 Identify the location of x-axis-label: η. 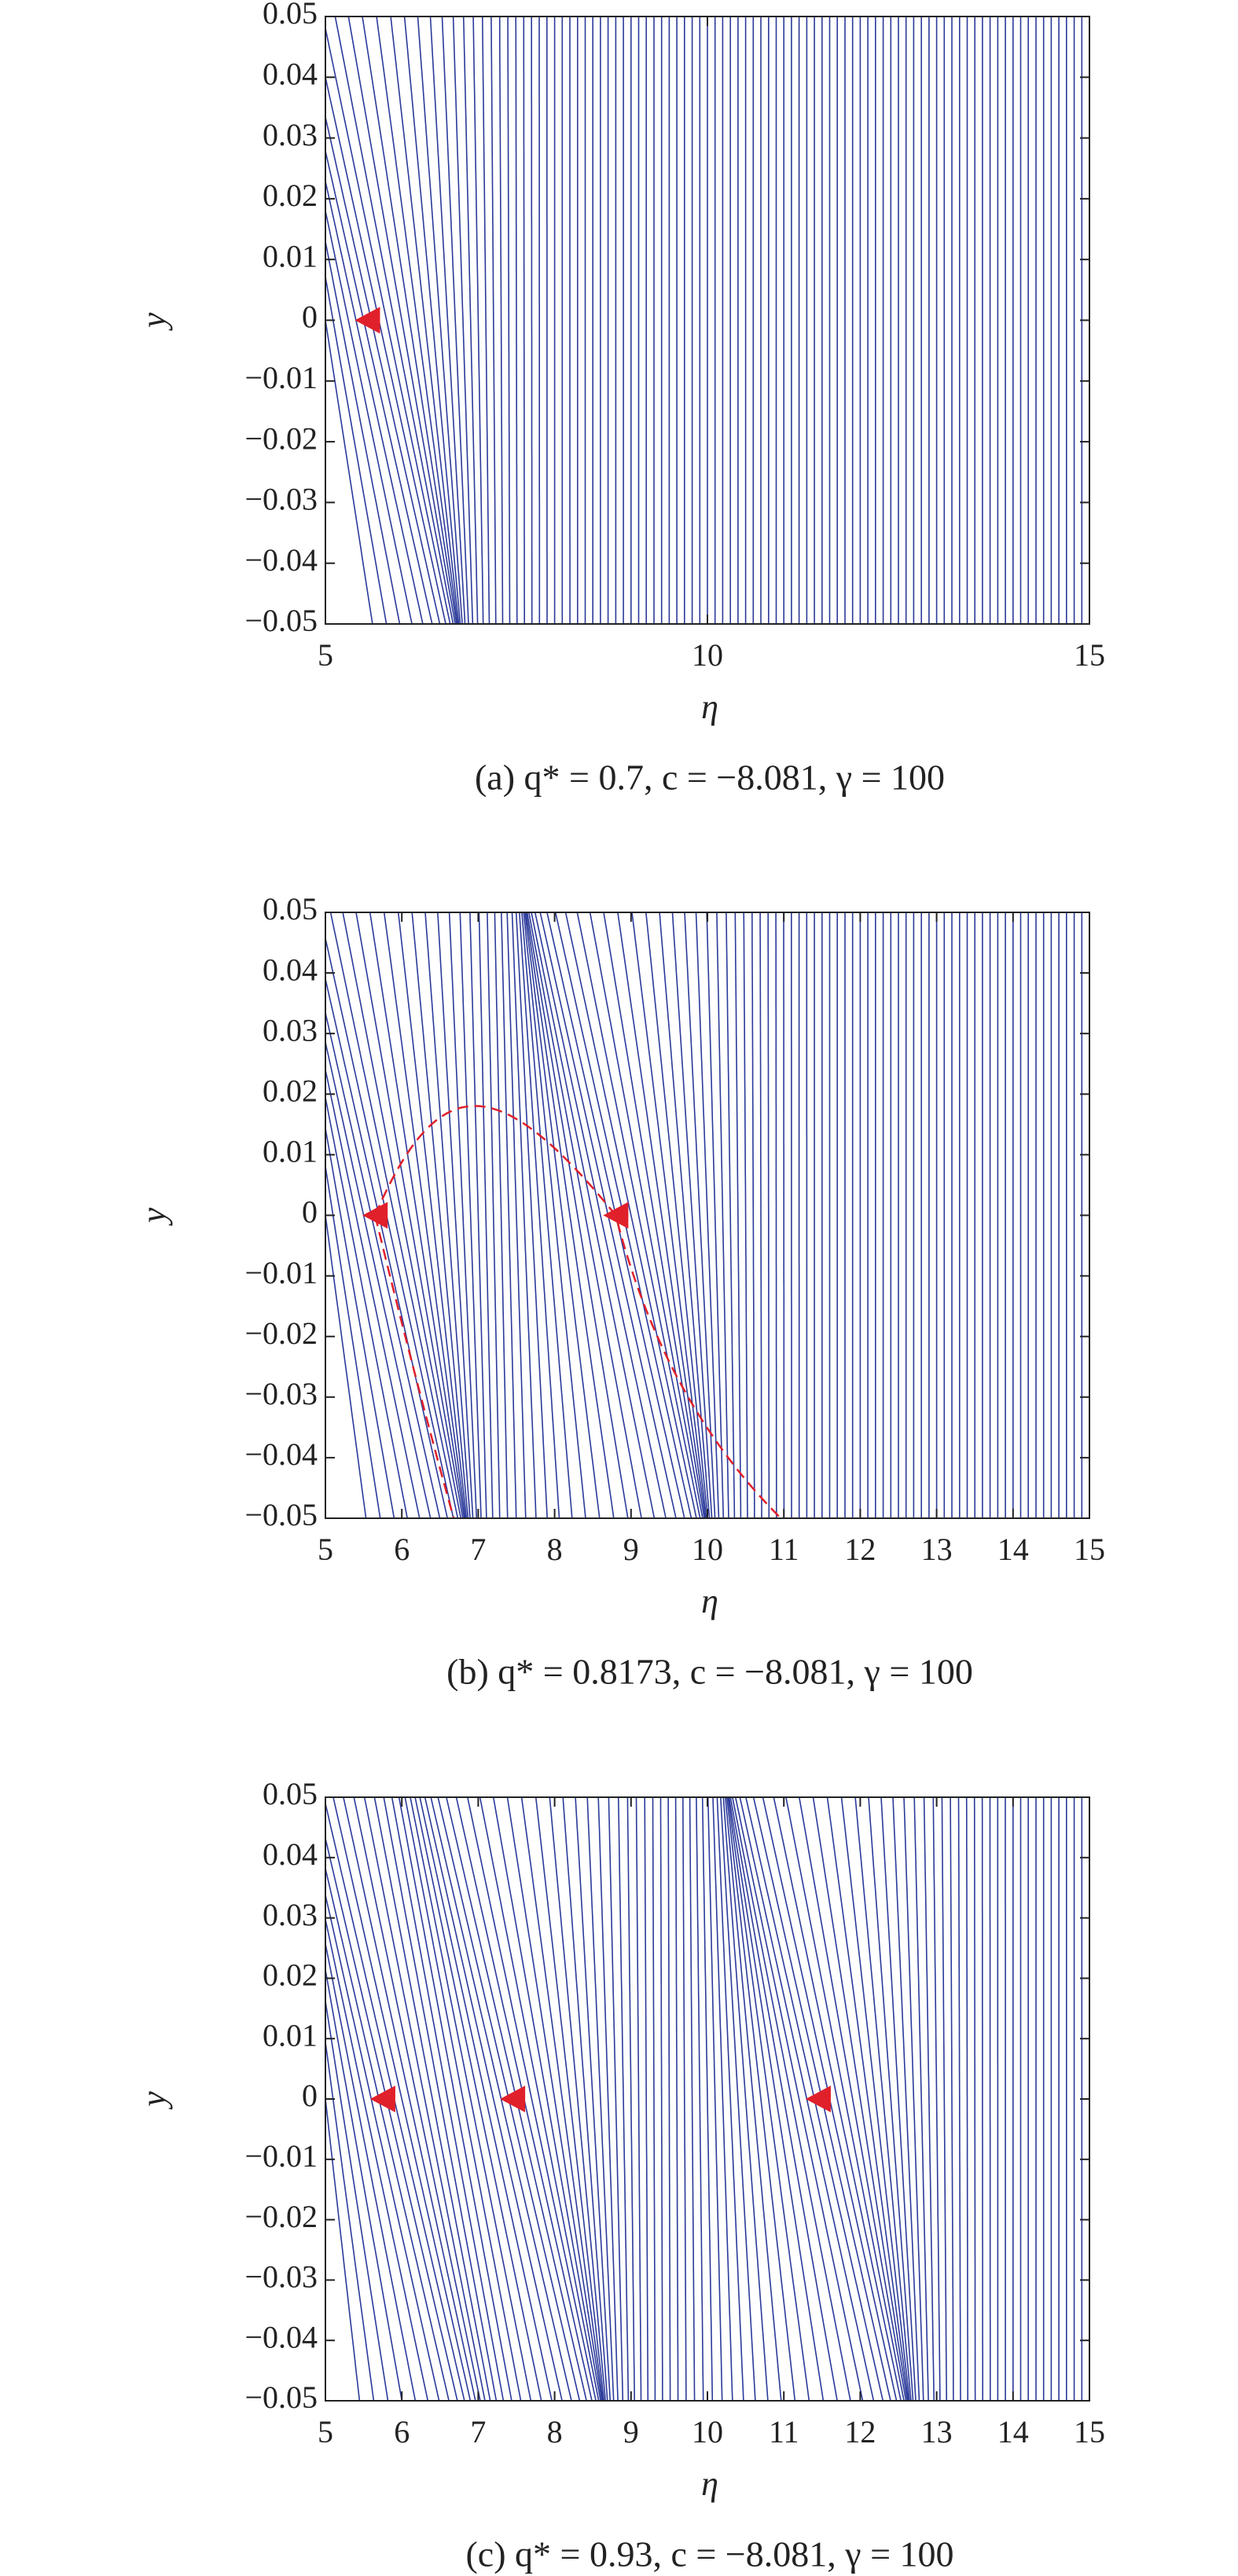
(710, 2483).